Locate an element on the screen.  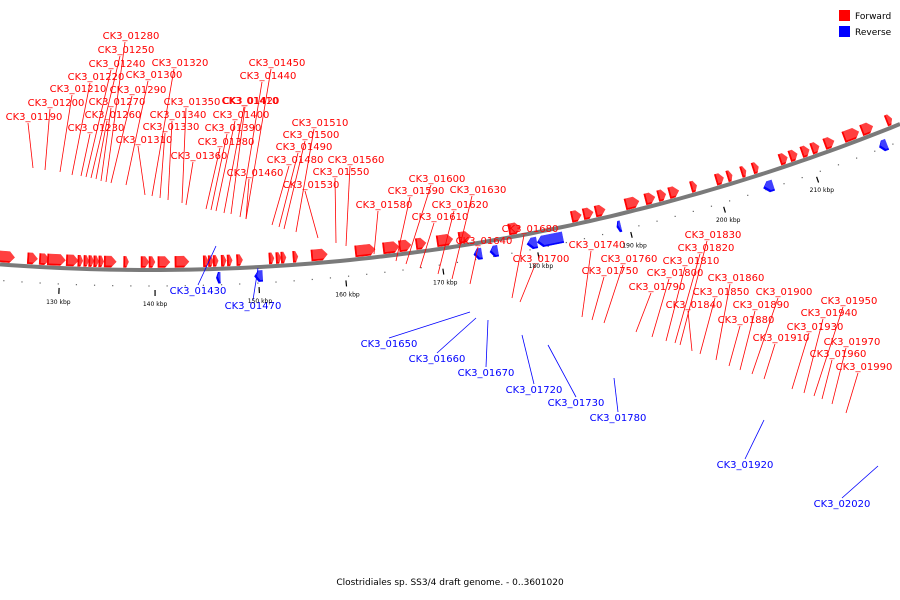
forward-gene-label: CK3_01740 is located at coordinates (597, 245).